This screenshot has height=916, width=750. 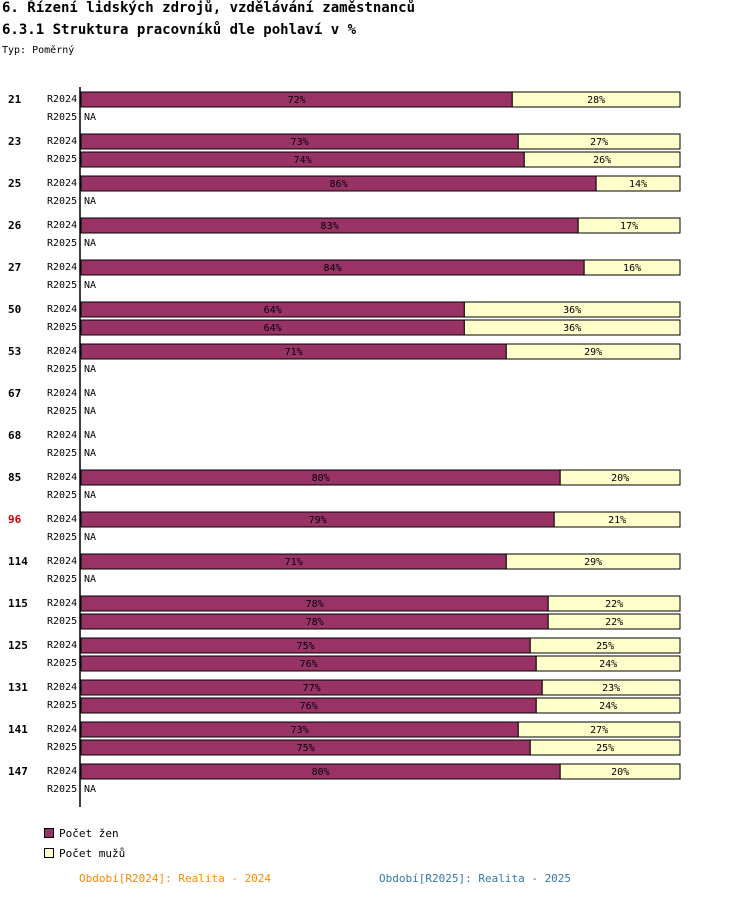 I want to click on row-label-131-R2024: R2024, so click(x=62, y=687).